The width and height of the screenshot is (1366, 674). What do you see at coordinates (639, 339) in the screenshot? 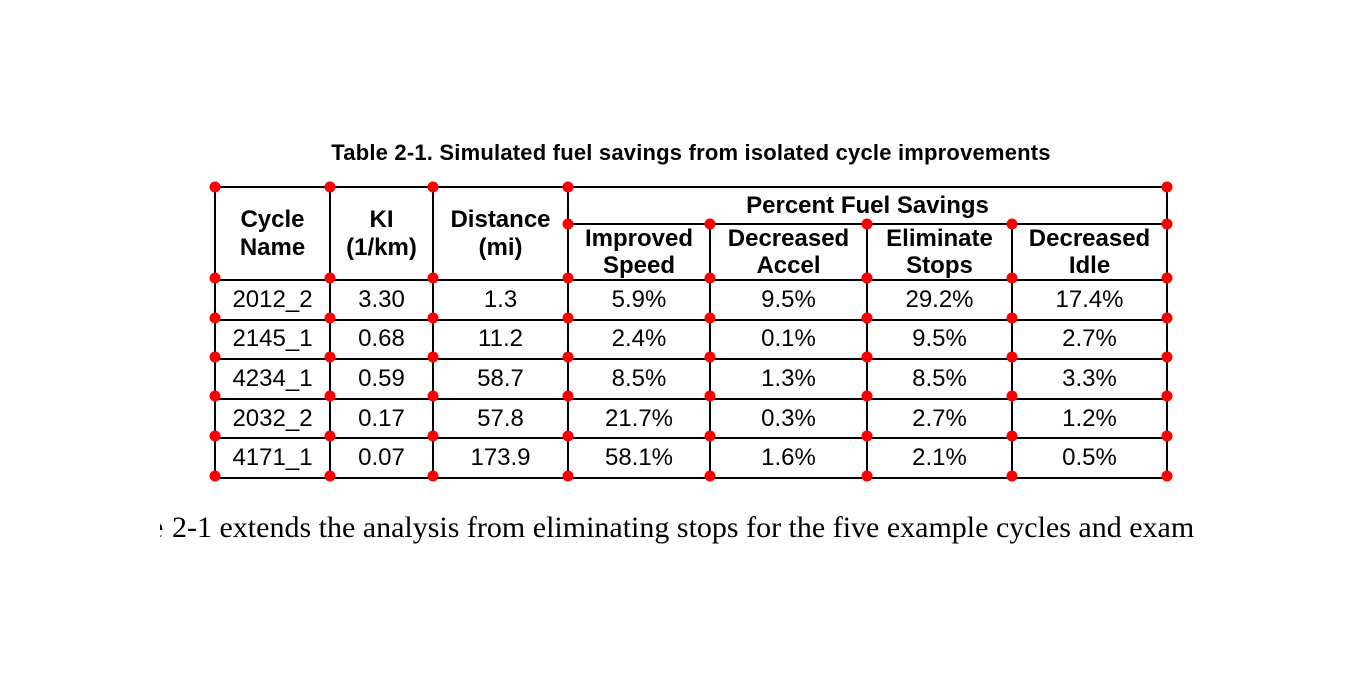
I see `data-cell-improved-speed: 2.4%` at bounding box center [639, 339].